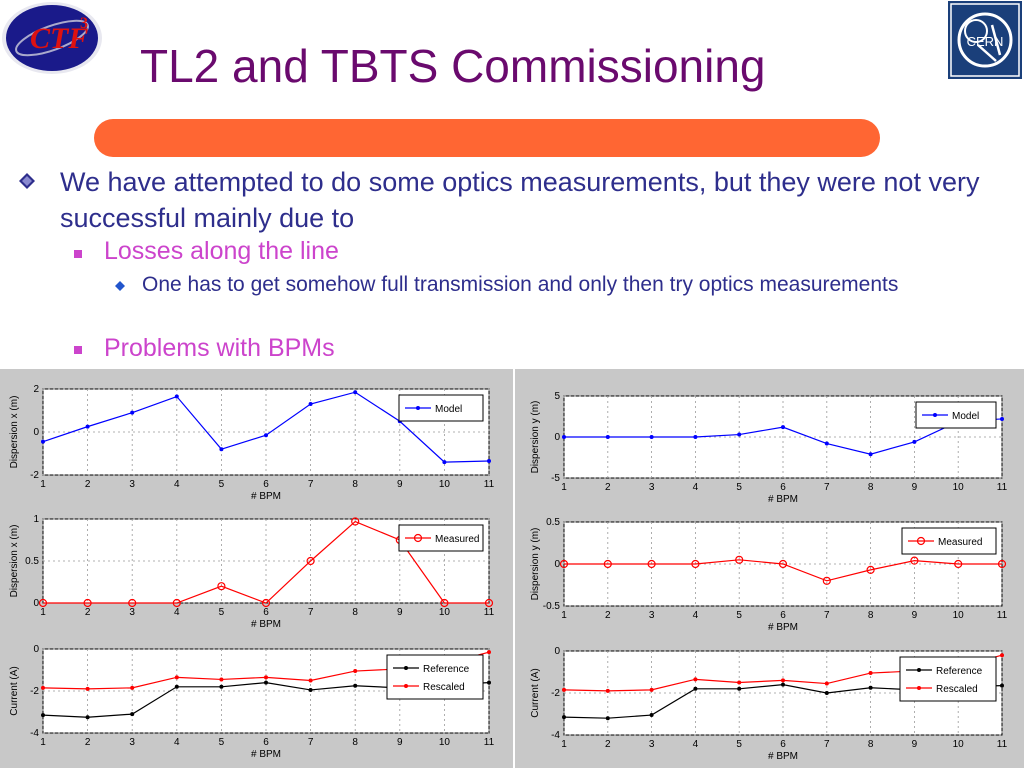 Image resolution: width=1024 pixels, height=768 pixels. I want to click on legend: Measured, so click(441, 538).